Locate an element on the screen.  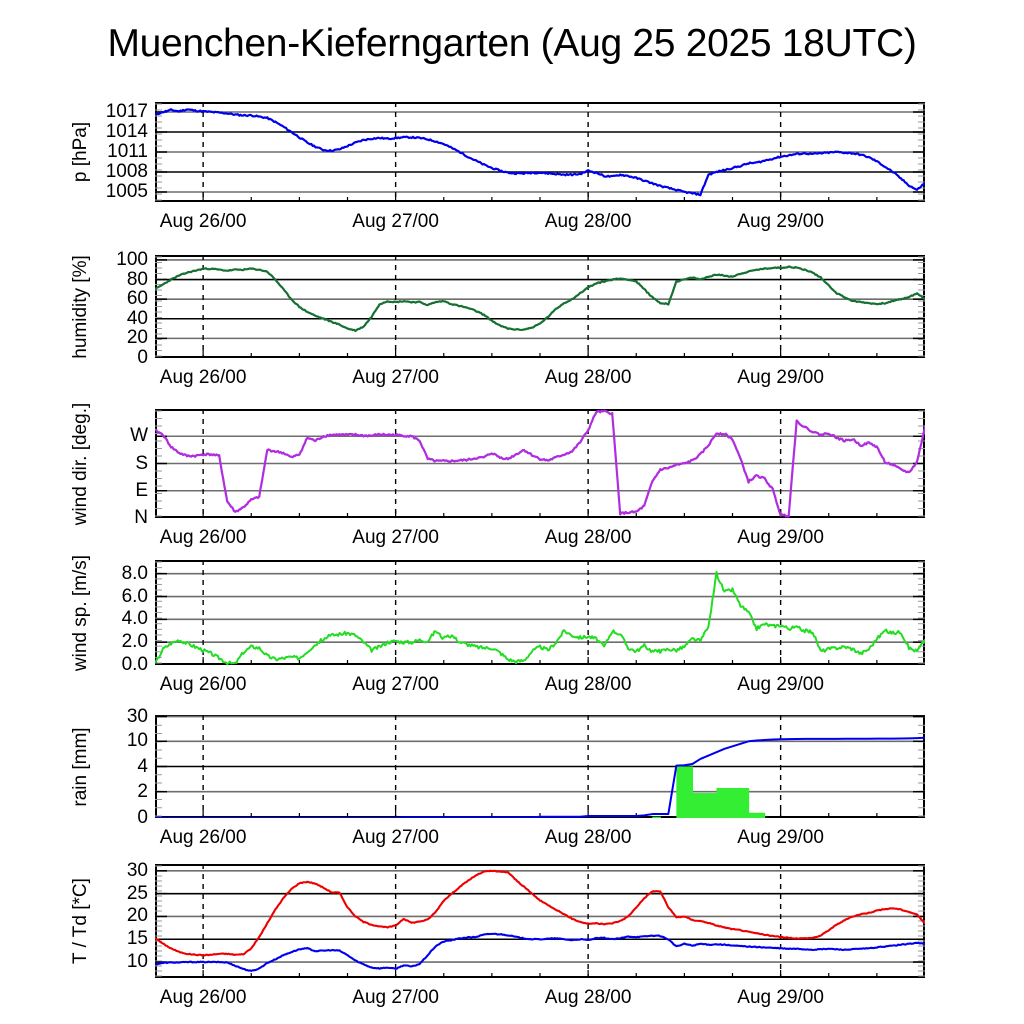
y-tick-humidity-2: 40 is located at coordinates (137, 318).